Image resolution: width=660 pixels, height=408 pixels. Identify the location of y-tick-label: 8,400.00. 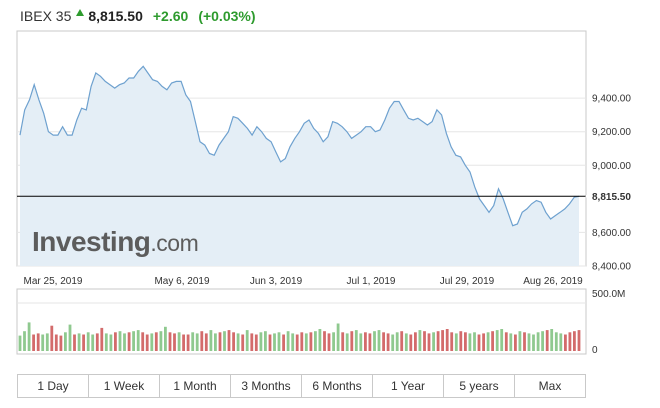
(611, 267).